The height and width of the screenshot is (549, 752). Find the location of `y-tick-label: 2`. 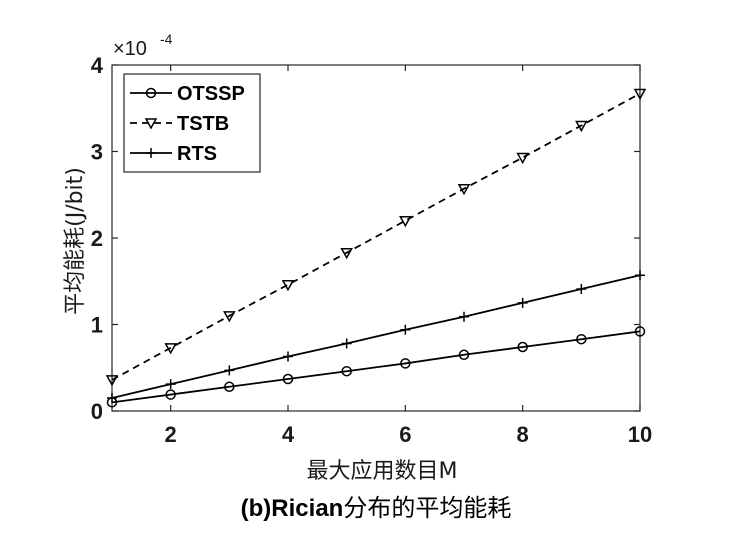

y-tick-label: 2 is located at coordinates (97, 238).